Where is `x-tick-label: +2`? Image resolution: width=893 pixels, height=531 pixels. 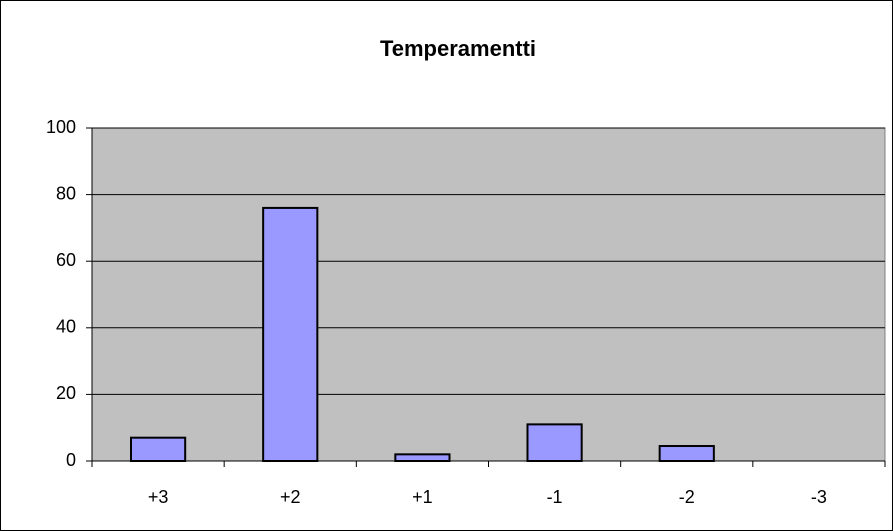 x-tick-label: +2 is located at coordinates (290, 497).